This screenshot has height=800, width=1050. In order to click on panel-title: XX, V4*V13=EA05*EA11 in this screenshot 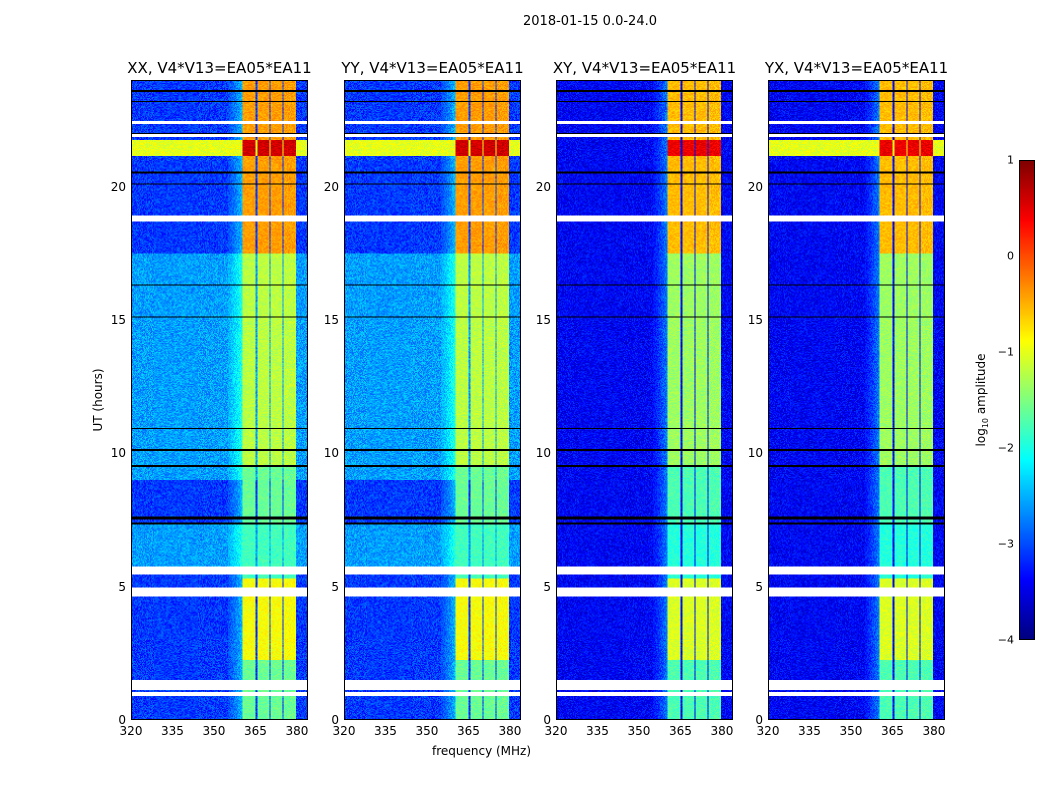, I will do `click(219, 68)`.